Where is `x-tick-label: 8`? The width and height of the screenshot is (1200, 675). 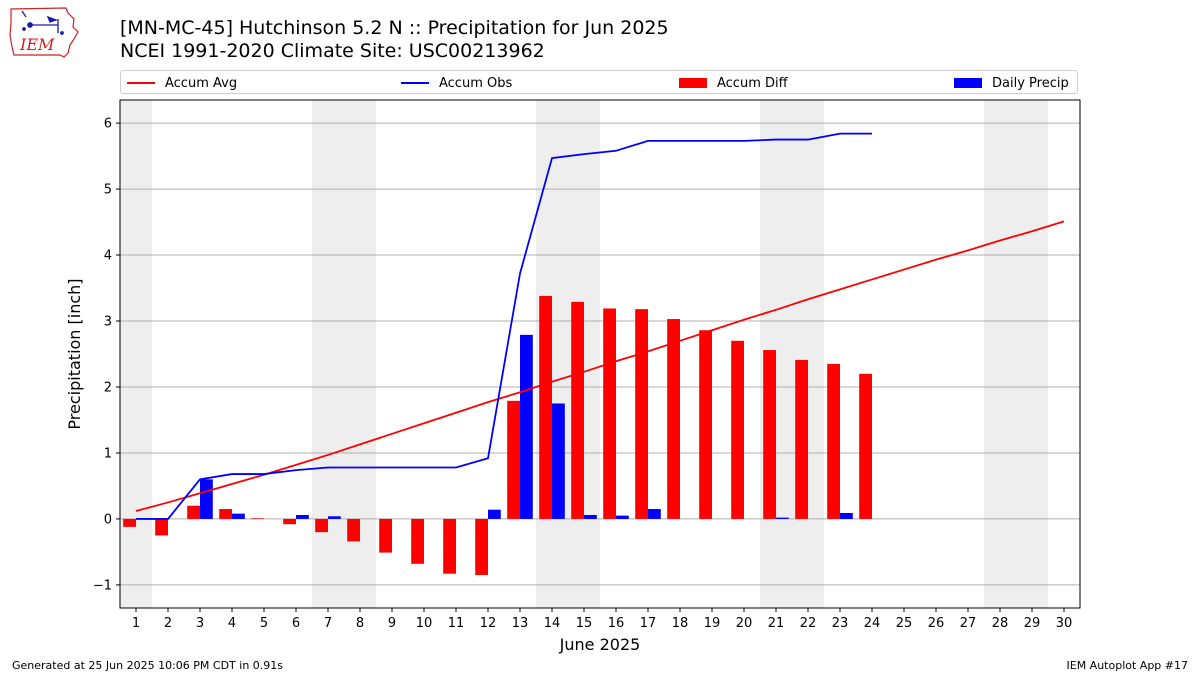 x-tick-label: 8 is located at coordinates (360, 623).